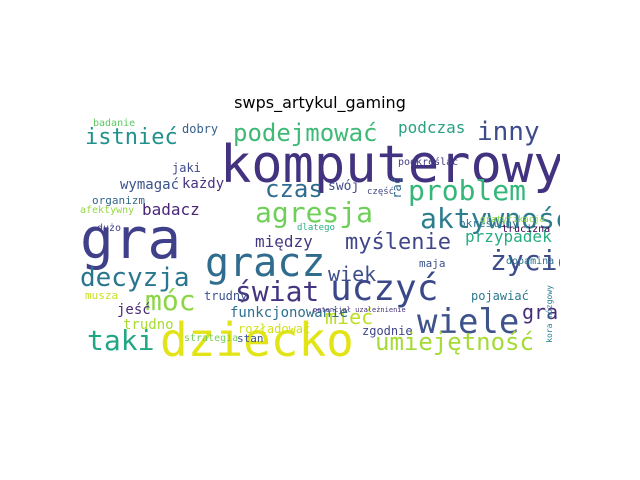 The width and height of the screenshot is (640, 480). Describe the element at coordinates (284, 241) in the screenshot. I see `cloud-word: między` at that location.